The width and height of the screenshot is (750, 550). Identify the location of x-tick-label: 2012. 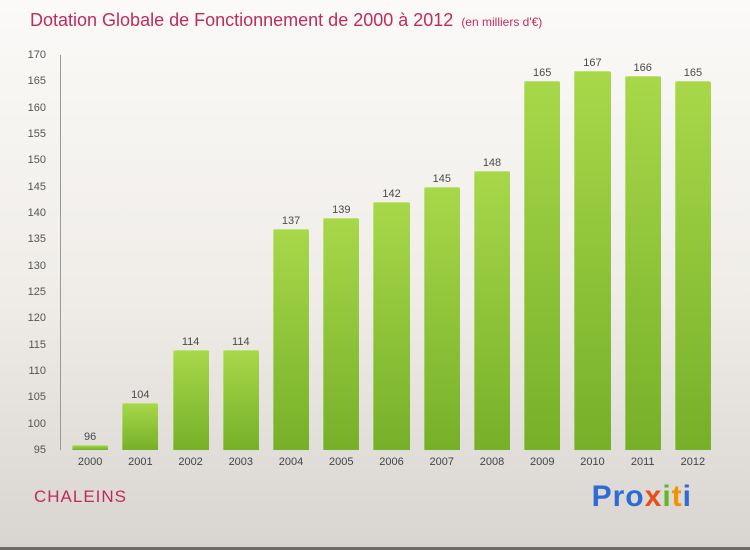
(693, 462).